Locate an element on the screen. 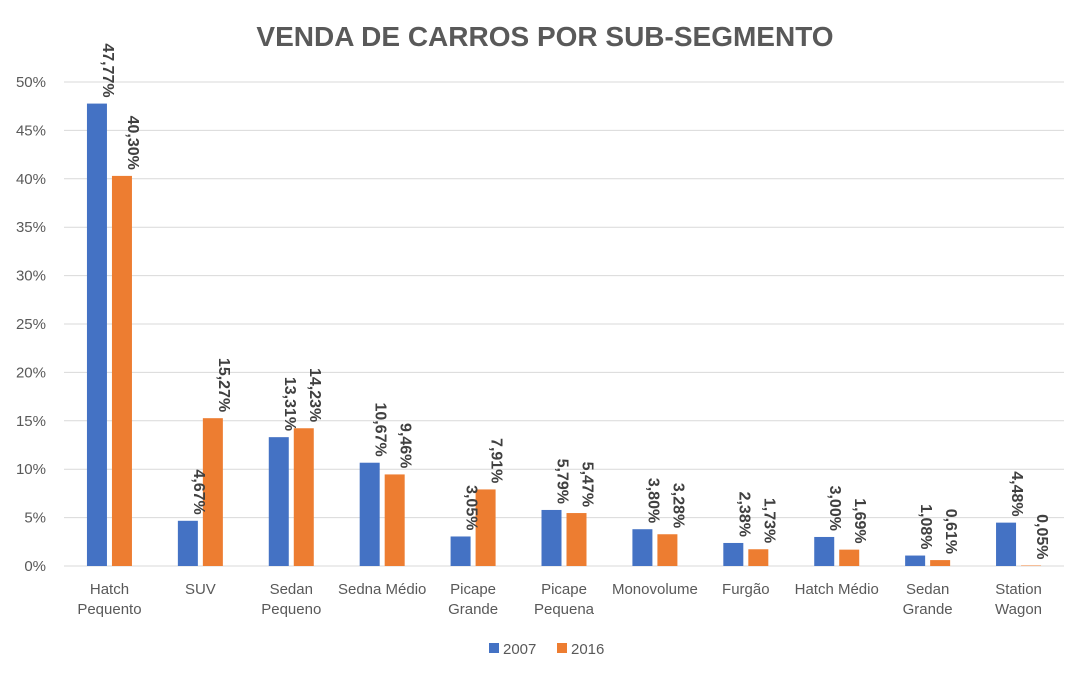 The height and width of the screenshot is (679, 1090). data-label: 2,38% is located at coordinates (743, 514).